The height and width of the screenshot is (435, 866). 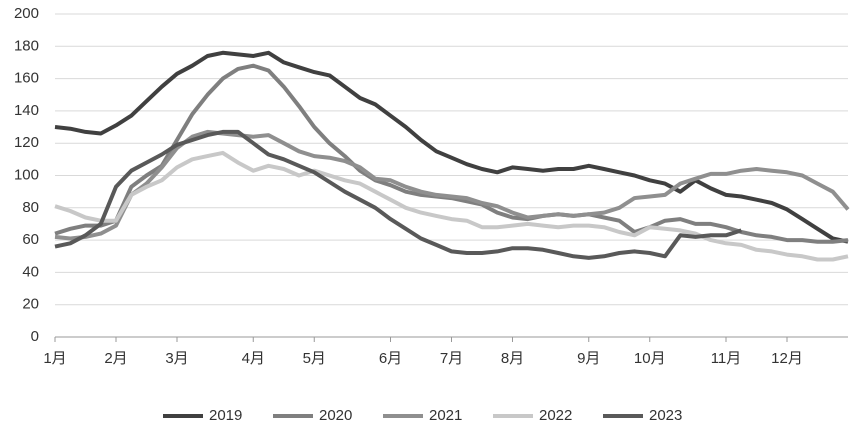 I want to click on x-tick-label: 12月, so click(x=787, y=358).